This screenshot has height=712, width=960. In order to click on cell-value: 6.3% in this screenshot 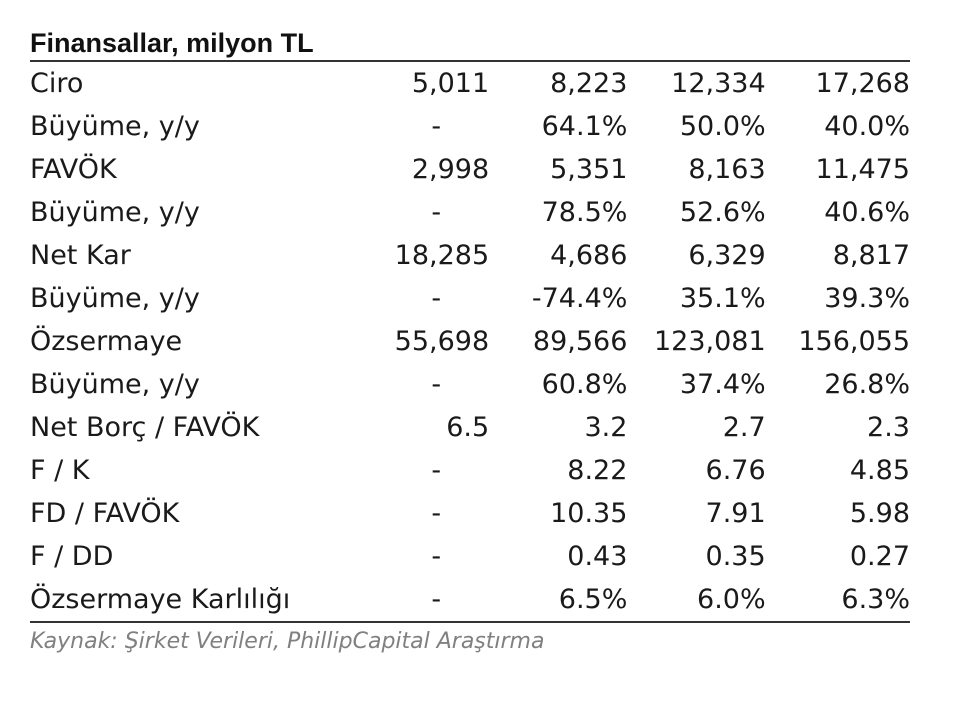, I will do `click(875, 599)`.